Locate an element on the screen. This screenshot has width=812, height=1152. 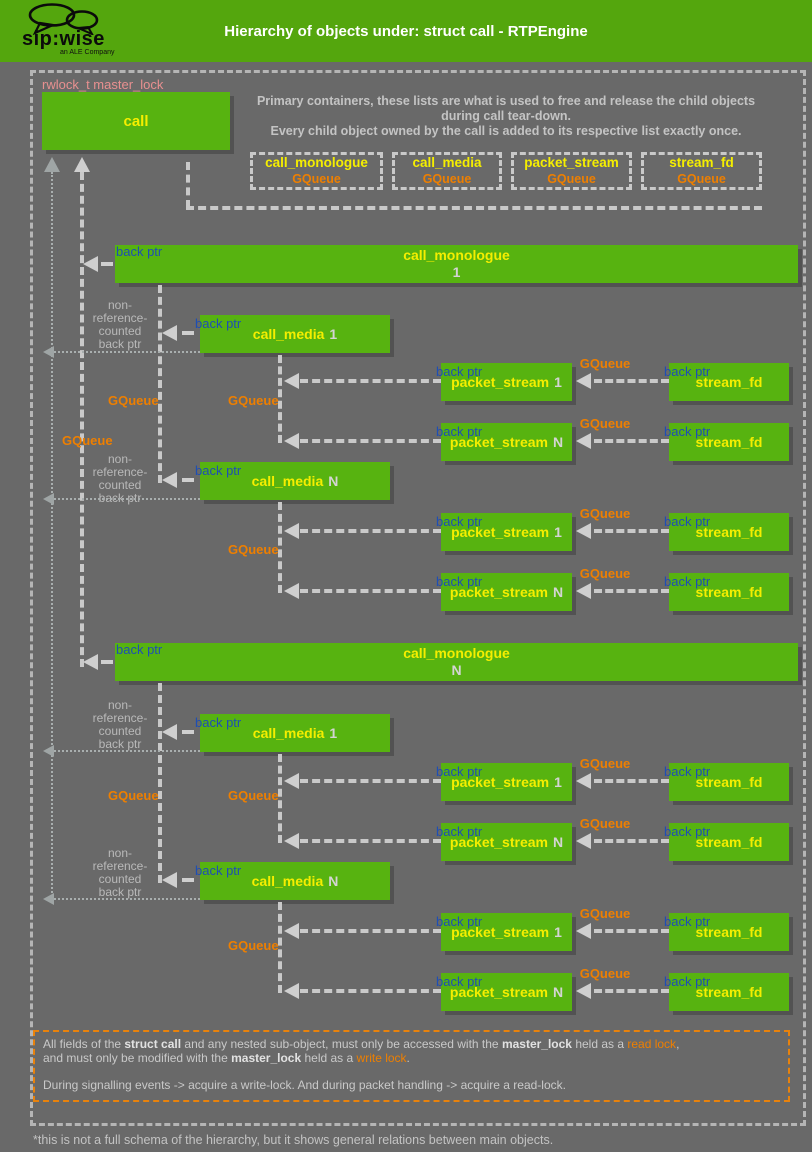
logo-brand: sip:wise is located at coordinates (63, 39).